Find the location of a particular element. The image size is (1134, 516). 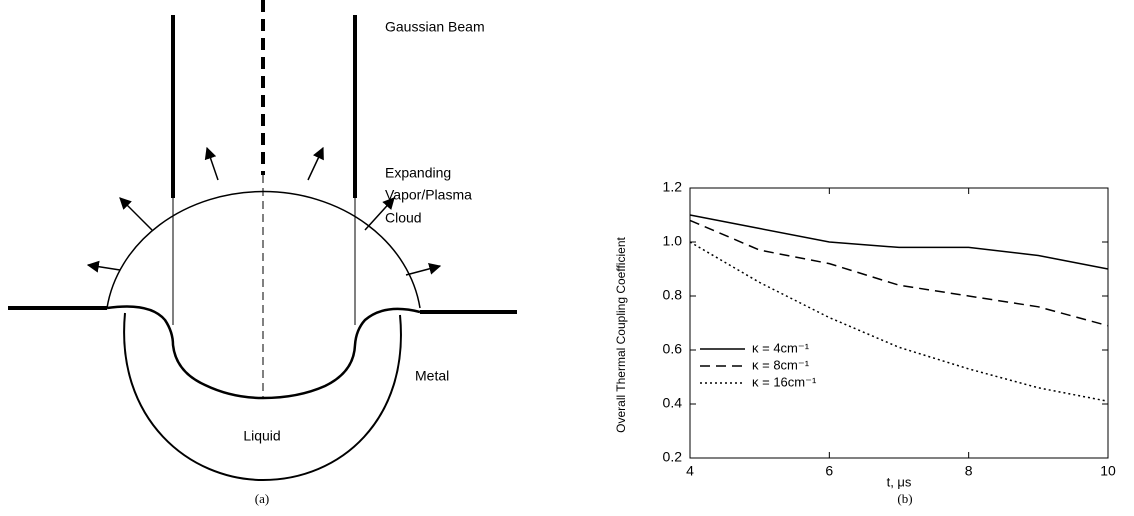

liquid-label: Liquid is located at coordinates (261, 436).